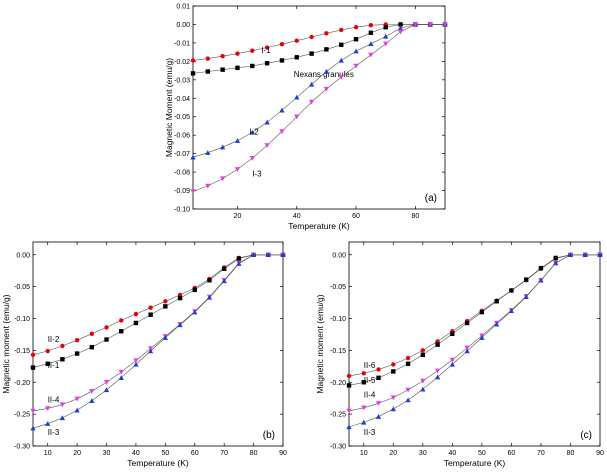 The image size is (607, 472). What do you see at coordinates (319, 226) in the screenshot?
I see `x-axis-title: Temperature (K)` at bounding box center [319, 226].